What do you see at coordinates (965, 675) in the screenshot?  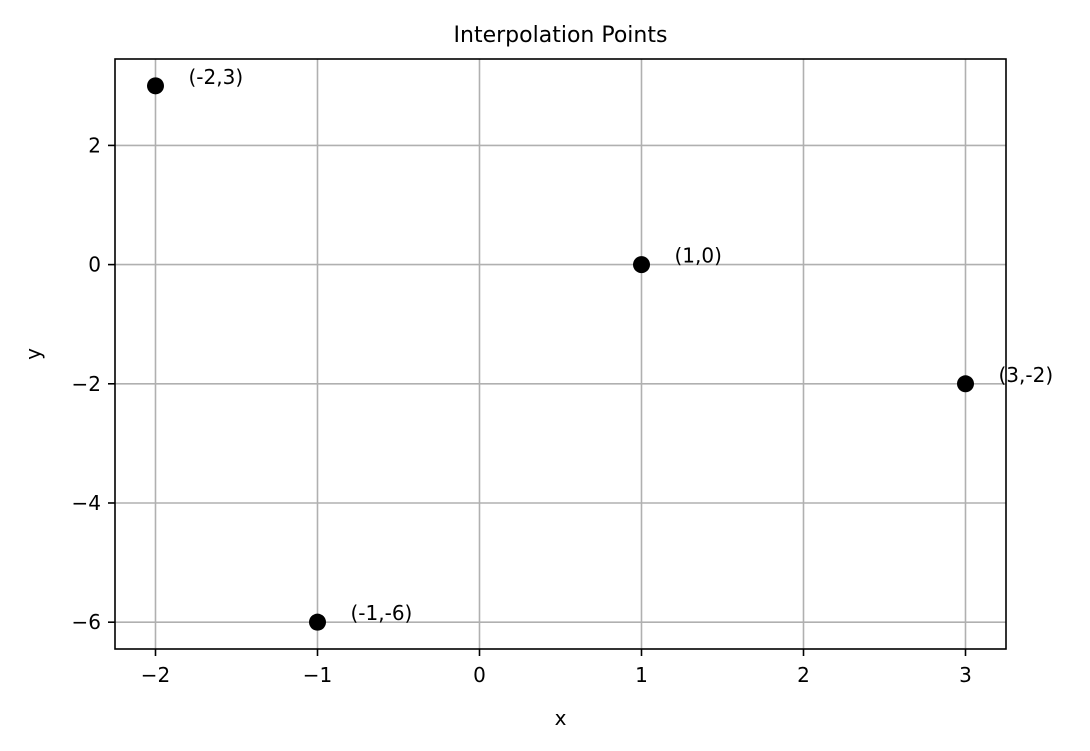 I see `x-tick-label: 3` at bounding box center [965, 675].